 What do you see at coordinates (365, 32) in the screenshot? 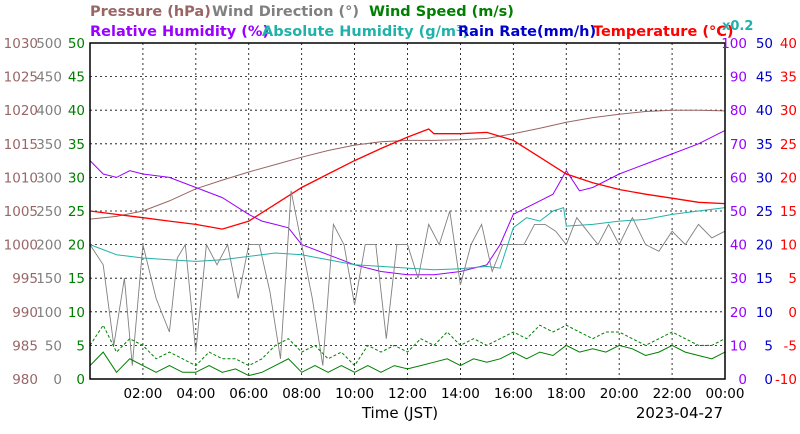
I see `header-absolute-humidity: Absolute Humidity (g/m³)` at bounding box center [365, 32].